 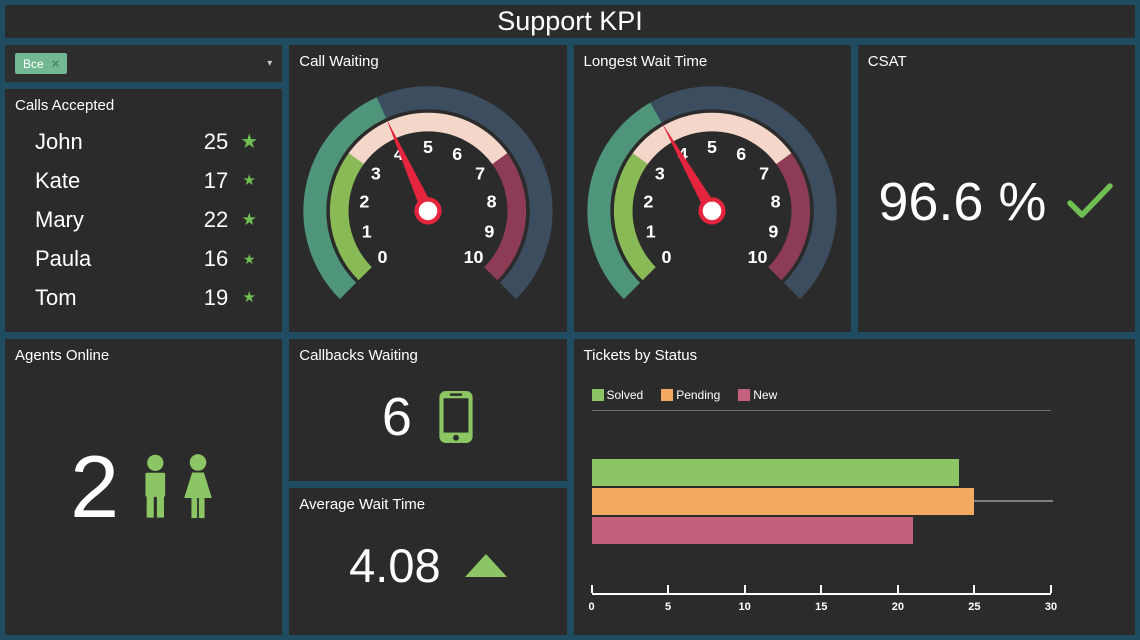 What do you see at coordinates (428, 561) in the screenshot?
I see `panel-average-wait-time: Average Wait Time 4.08` at bounding box center [428, 561].